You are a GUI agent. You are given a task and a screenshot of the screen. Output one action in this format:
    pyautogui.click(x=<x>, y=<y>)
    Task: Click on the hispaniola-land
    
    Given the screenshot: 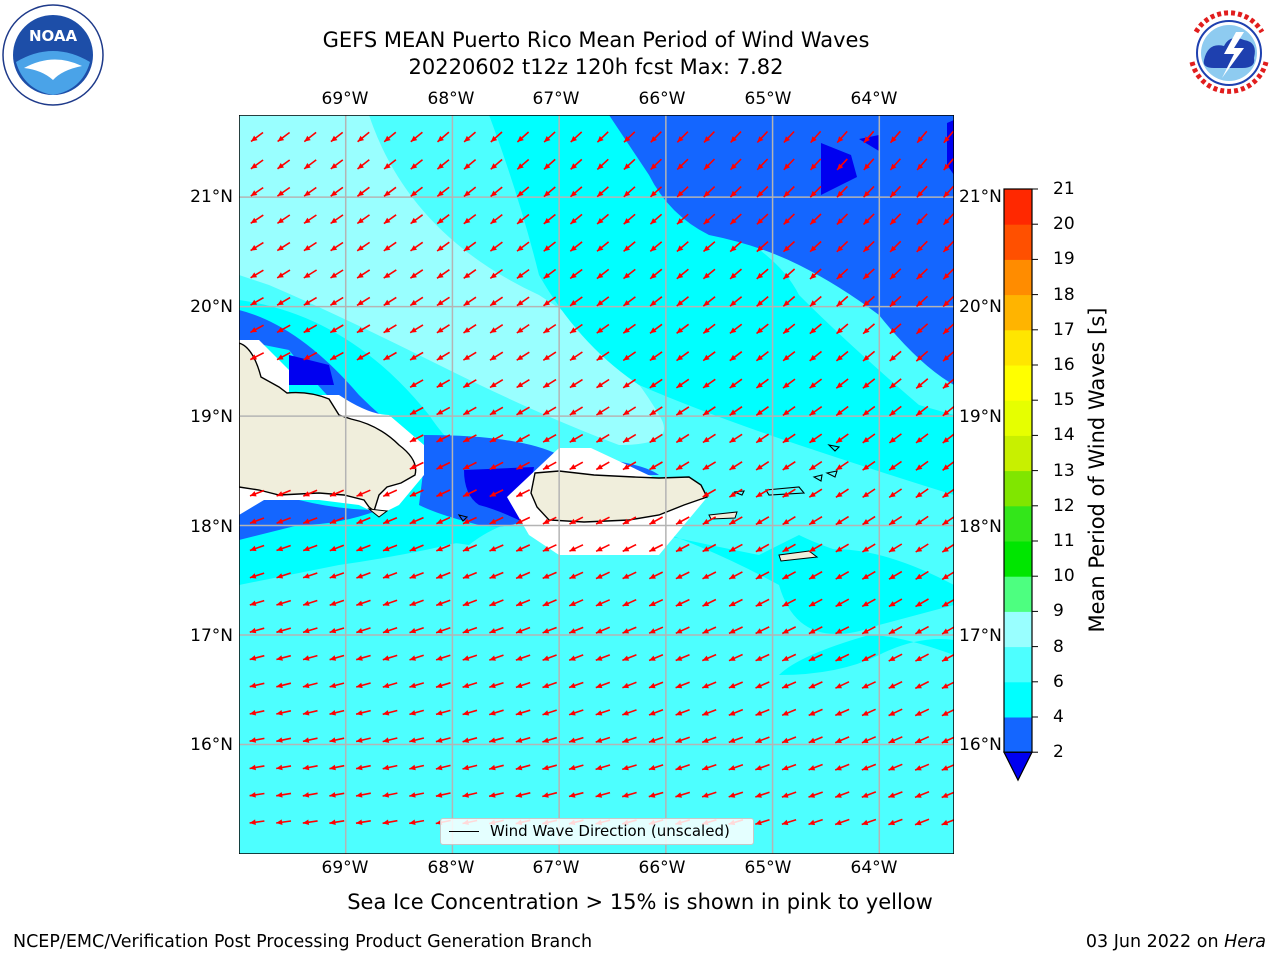 What is the action you would take?
    pyautogui.click(x=328, y=427)
    